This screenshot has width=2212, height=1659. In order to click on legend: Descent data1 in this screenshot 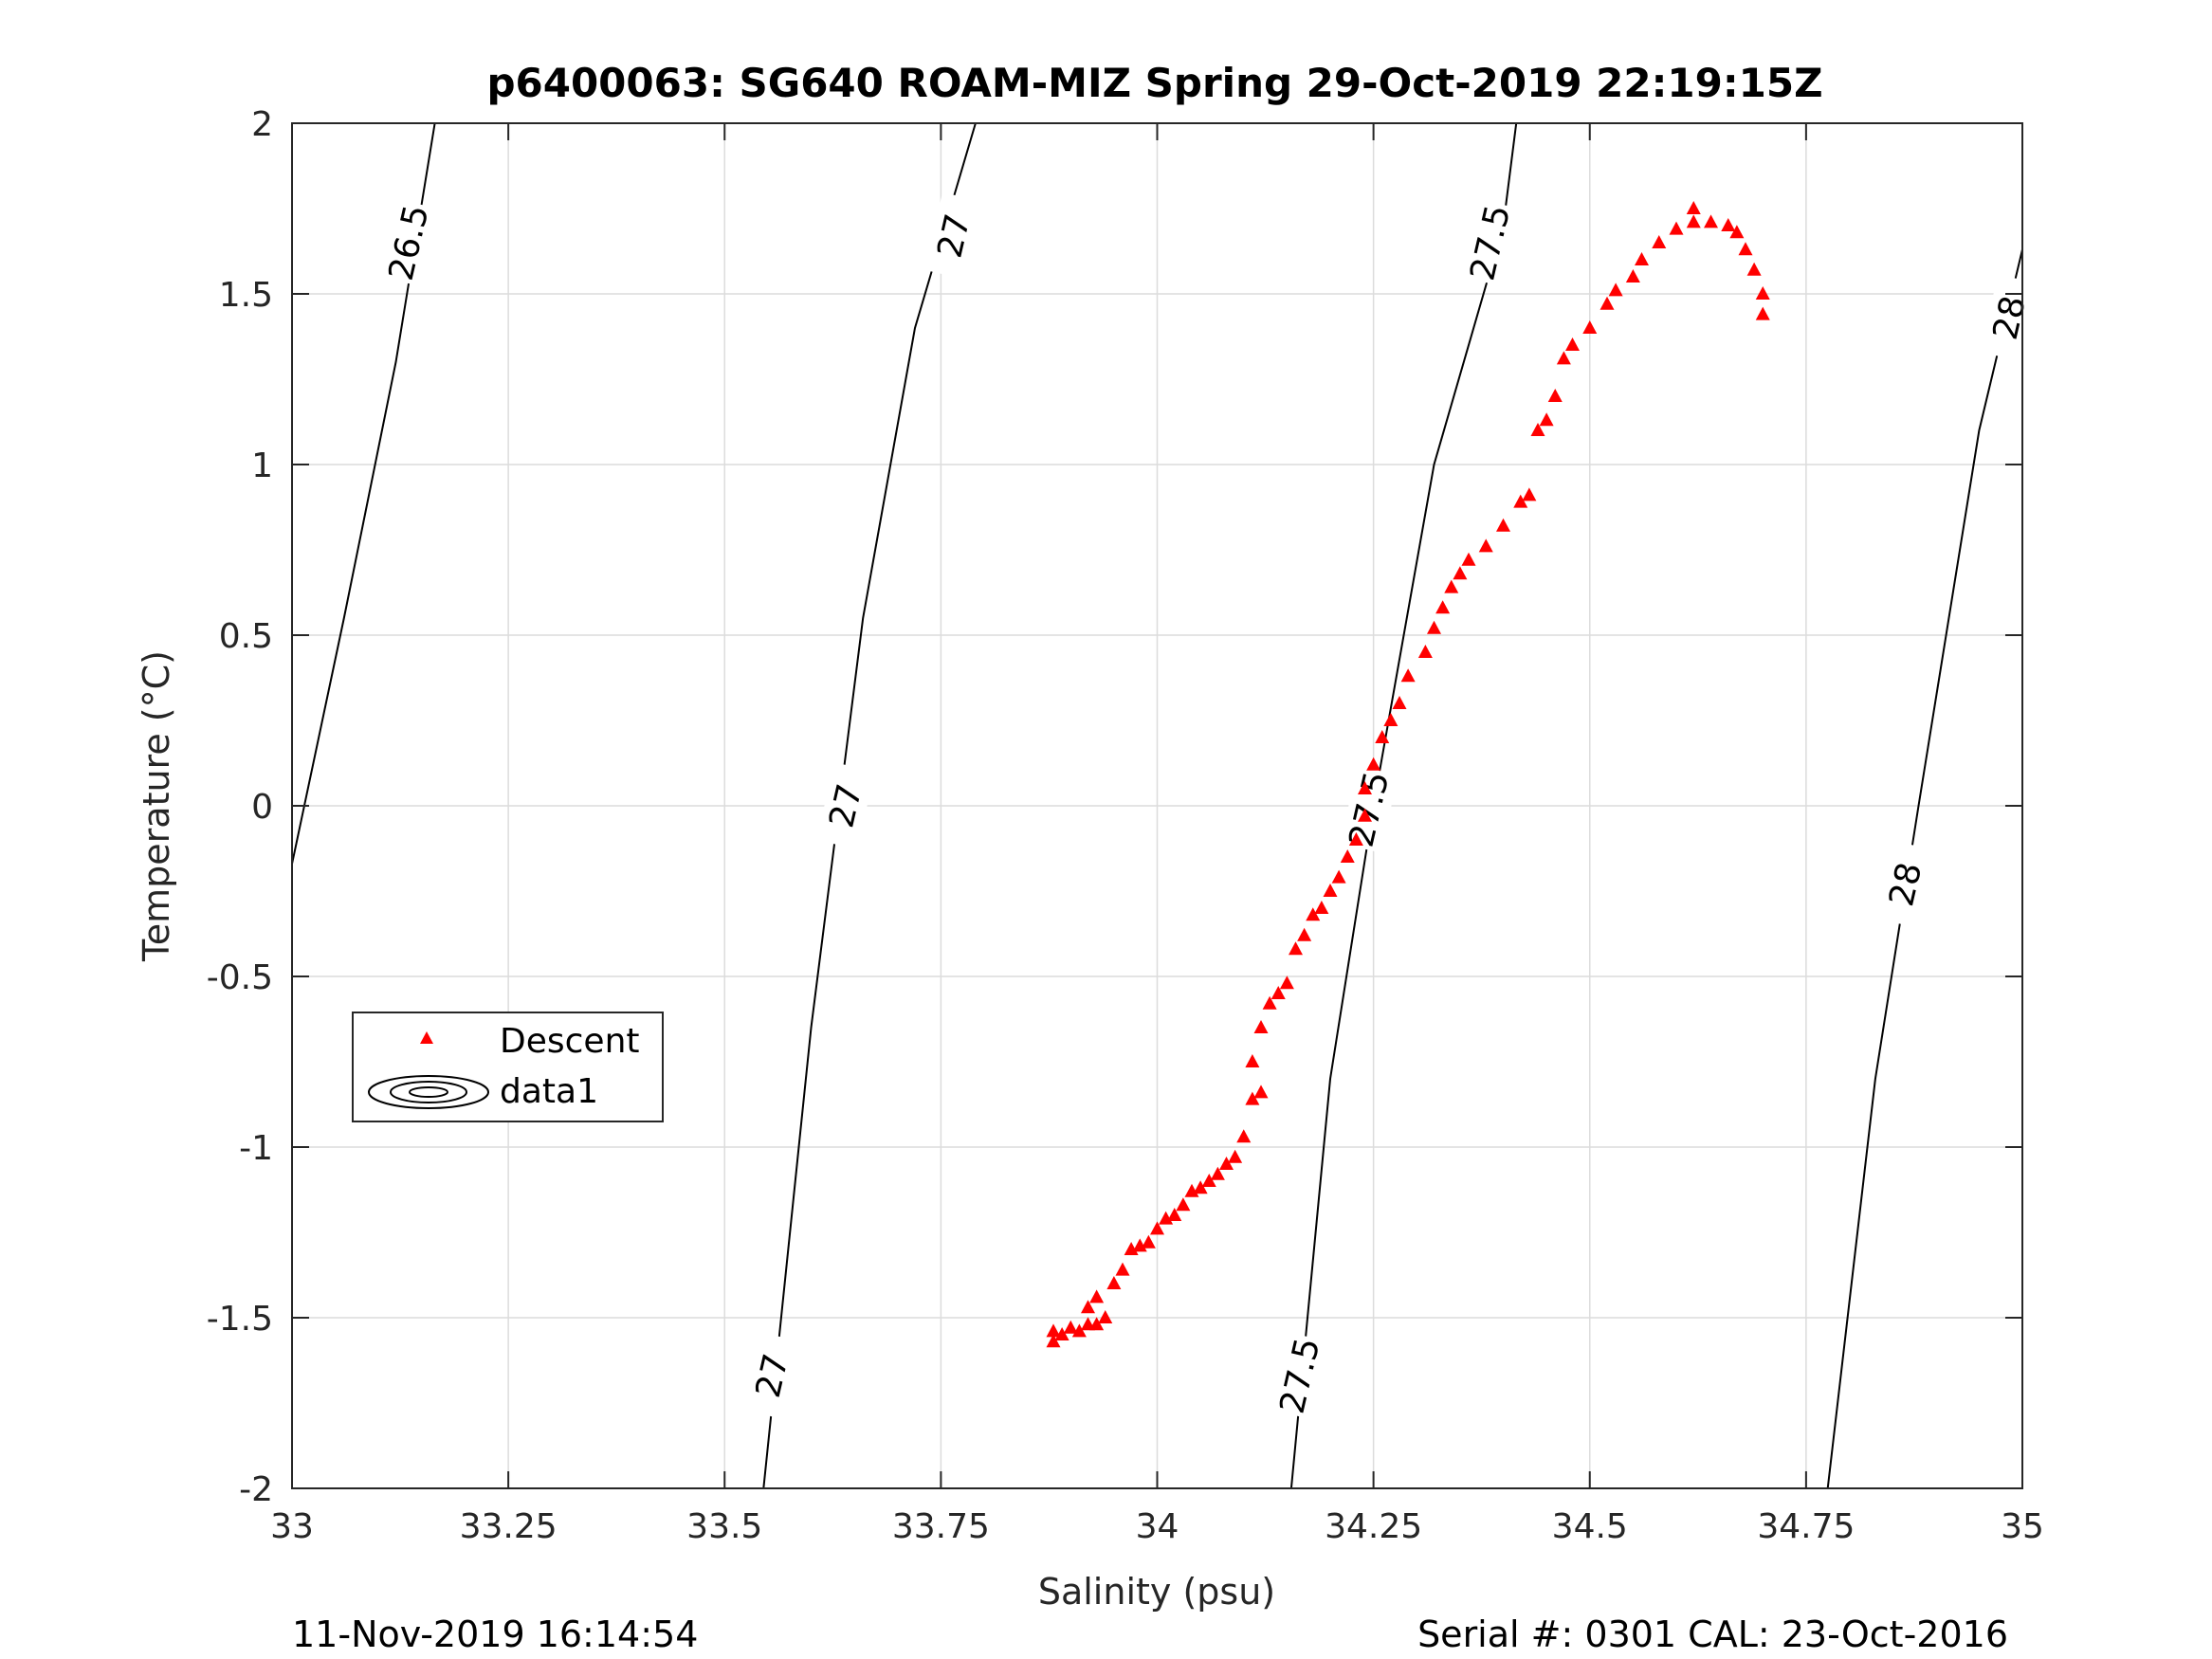, I will do `click(508, 1067)`.